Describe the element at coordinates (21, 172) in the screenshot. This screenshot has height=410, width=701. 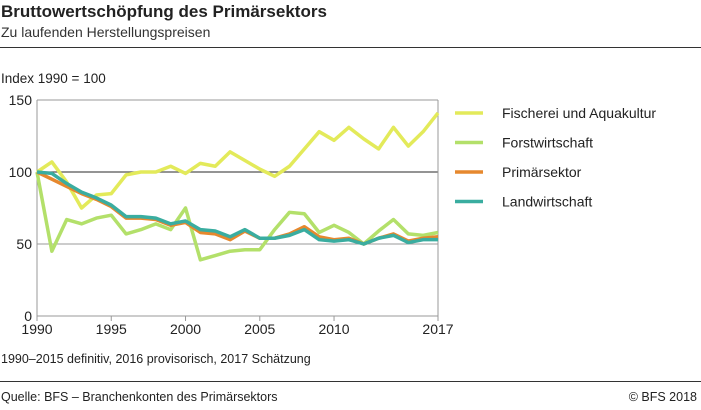
I see `y-tick-label: 100` at that location.